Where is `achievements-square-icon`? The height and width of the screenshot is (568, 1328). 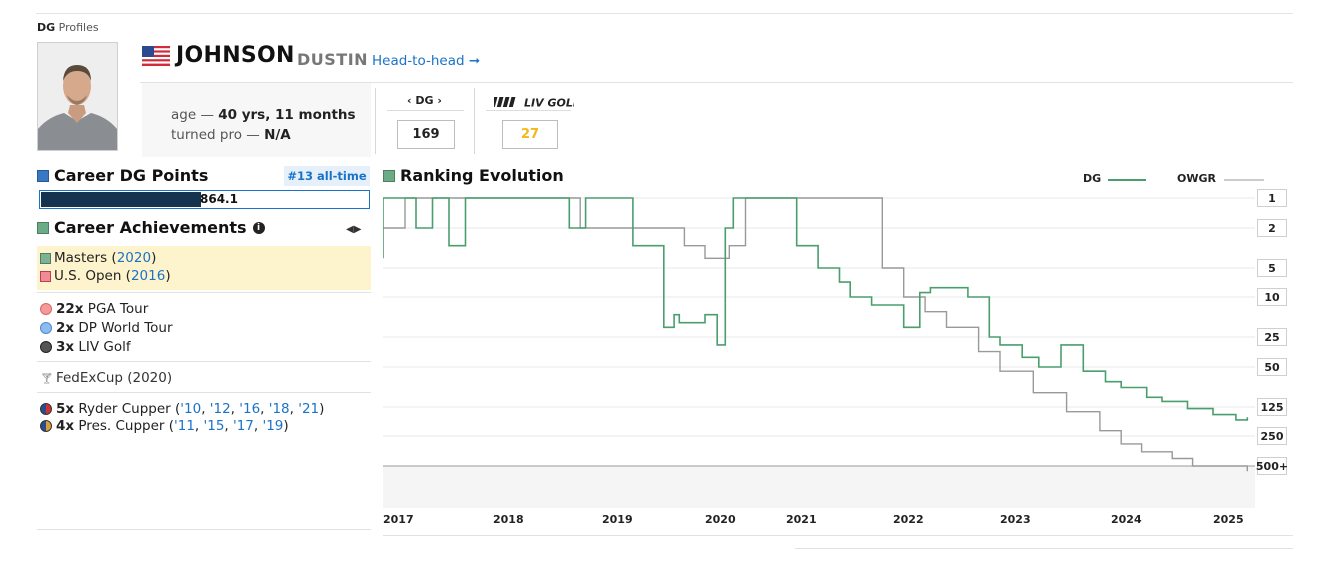
achievements-square-icon is located at coordinates (43, 227).